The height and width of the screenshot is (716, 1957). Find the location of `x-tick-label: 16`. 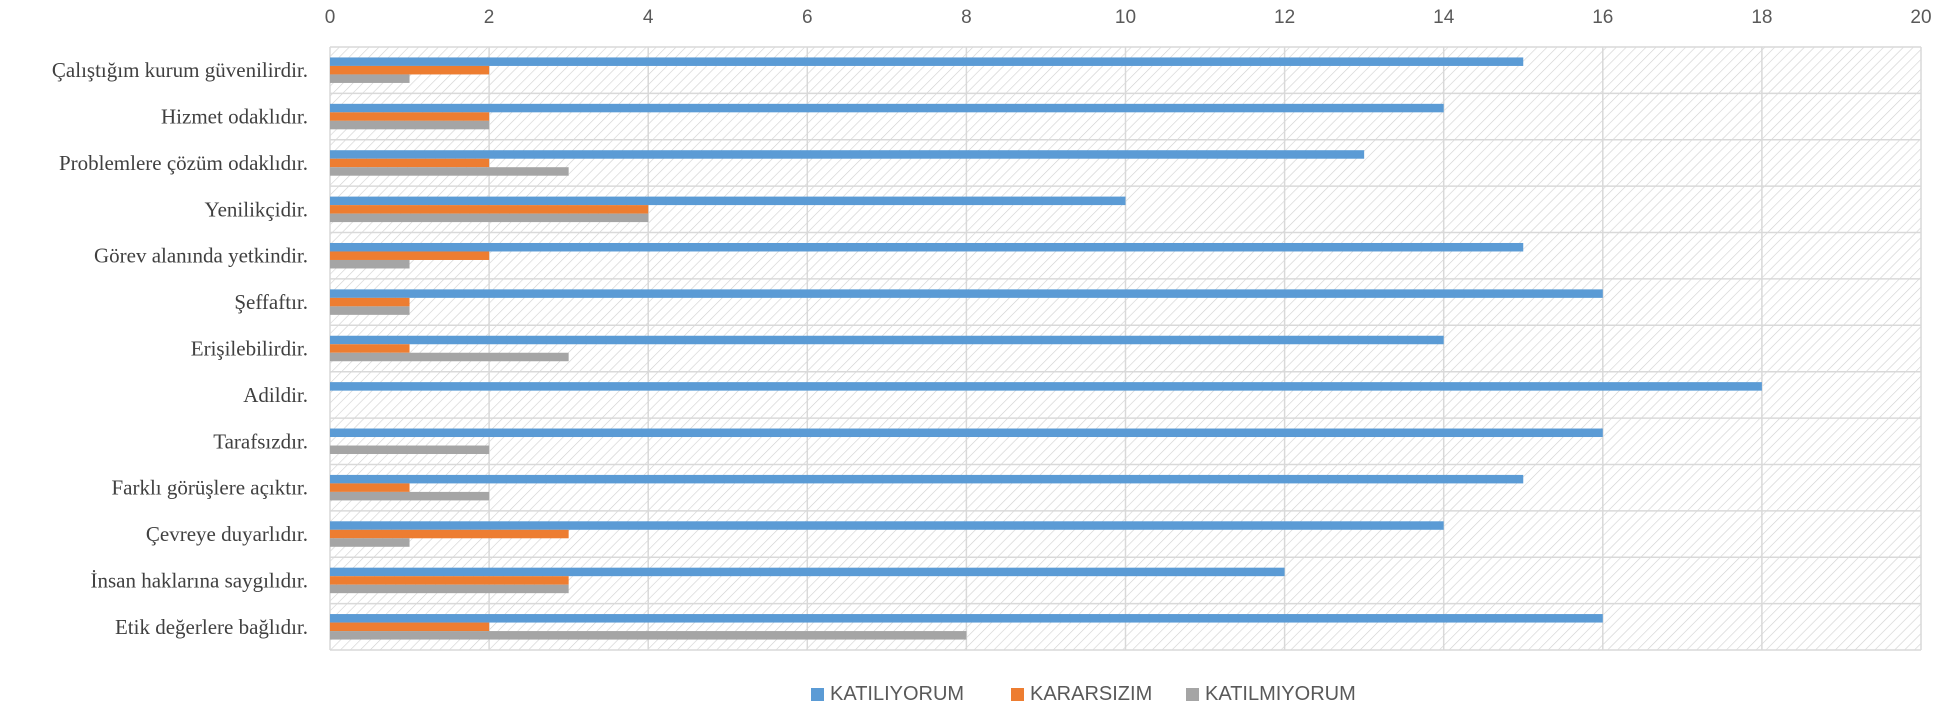

x-tick-label: 16 is located at coordinates (1602, 17).